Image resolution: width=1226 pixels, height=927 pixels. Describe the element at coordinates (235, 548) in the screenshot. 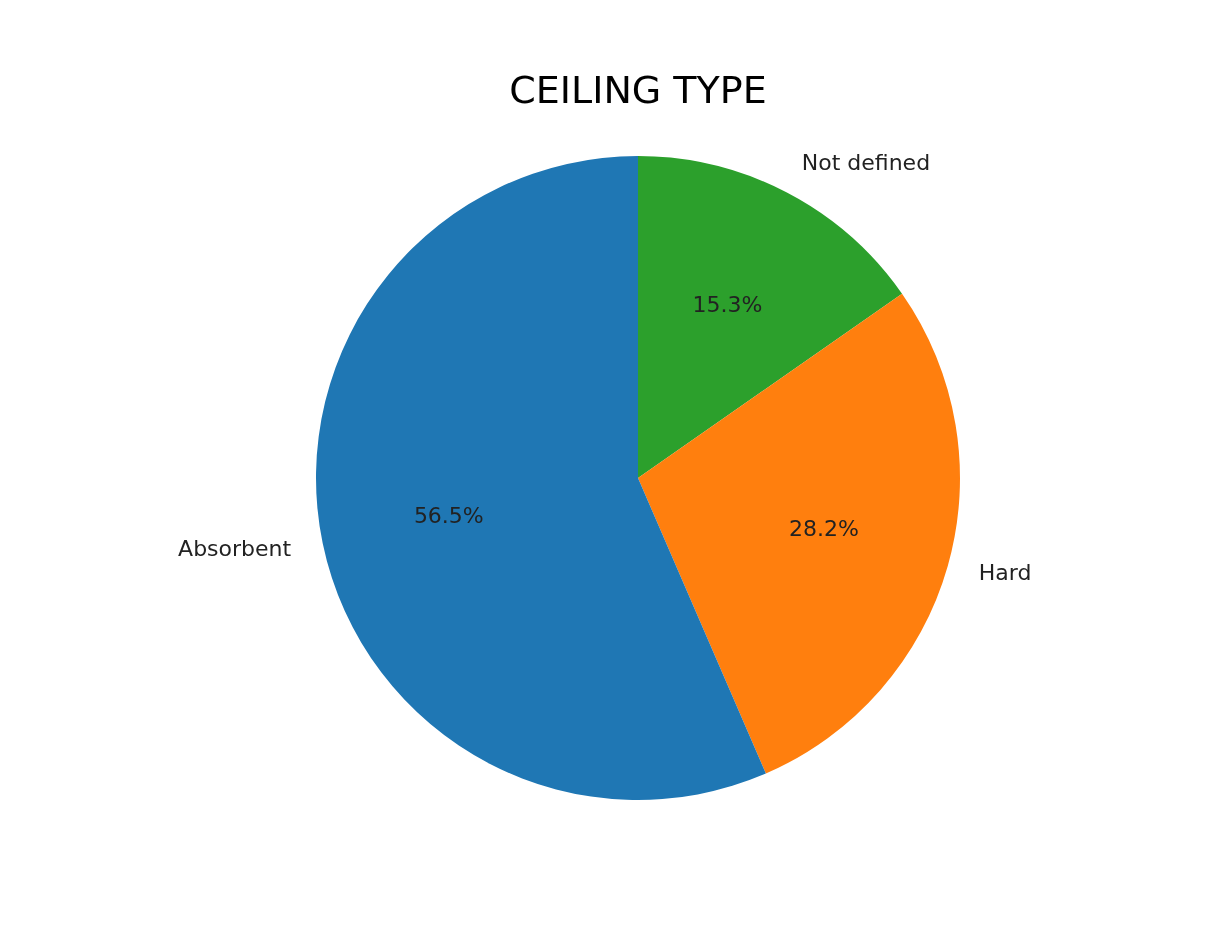

I see `slice-label: Absorbent` at that location.